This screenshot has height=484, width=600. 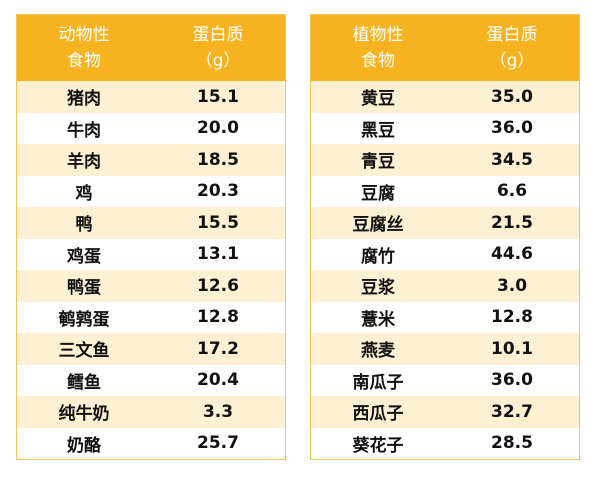 What do you see at coordinates (378, 61) in the screenshot?
I see `plant-food-header-line2: 食物` at bounding box center [378, 61].